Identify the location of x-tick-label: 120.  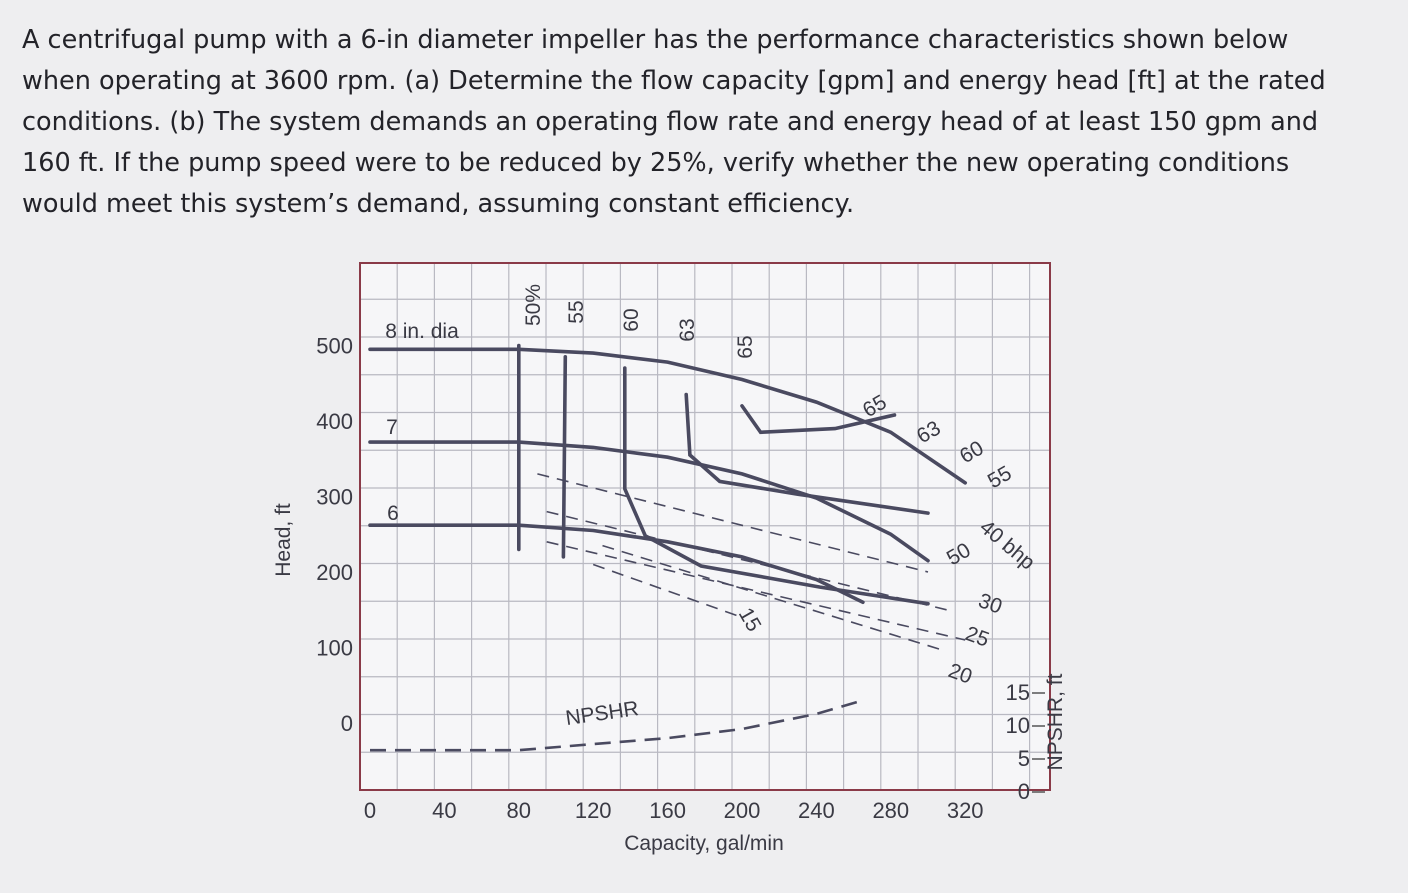
(593, 810).